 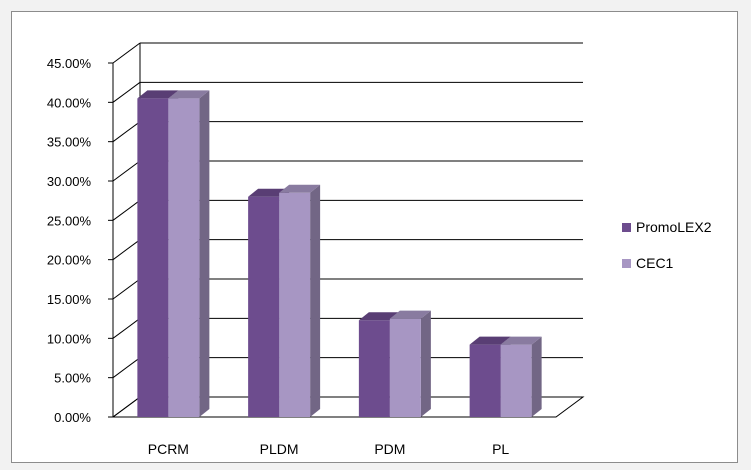 What do you see at coordinates (69, 260) in the screenshot?
I see `y-tick-label: 20.00%` at bounding box center [69, 260].